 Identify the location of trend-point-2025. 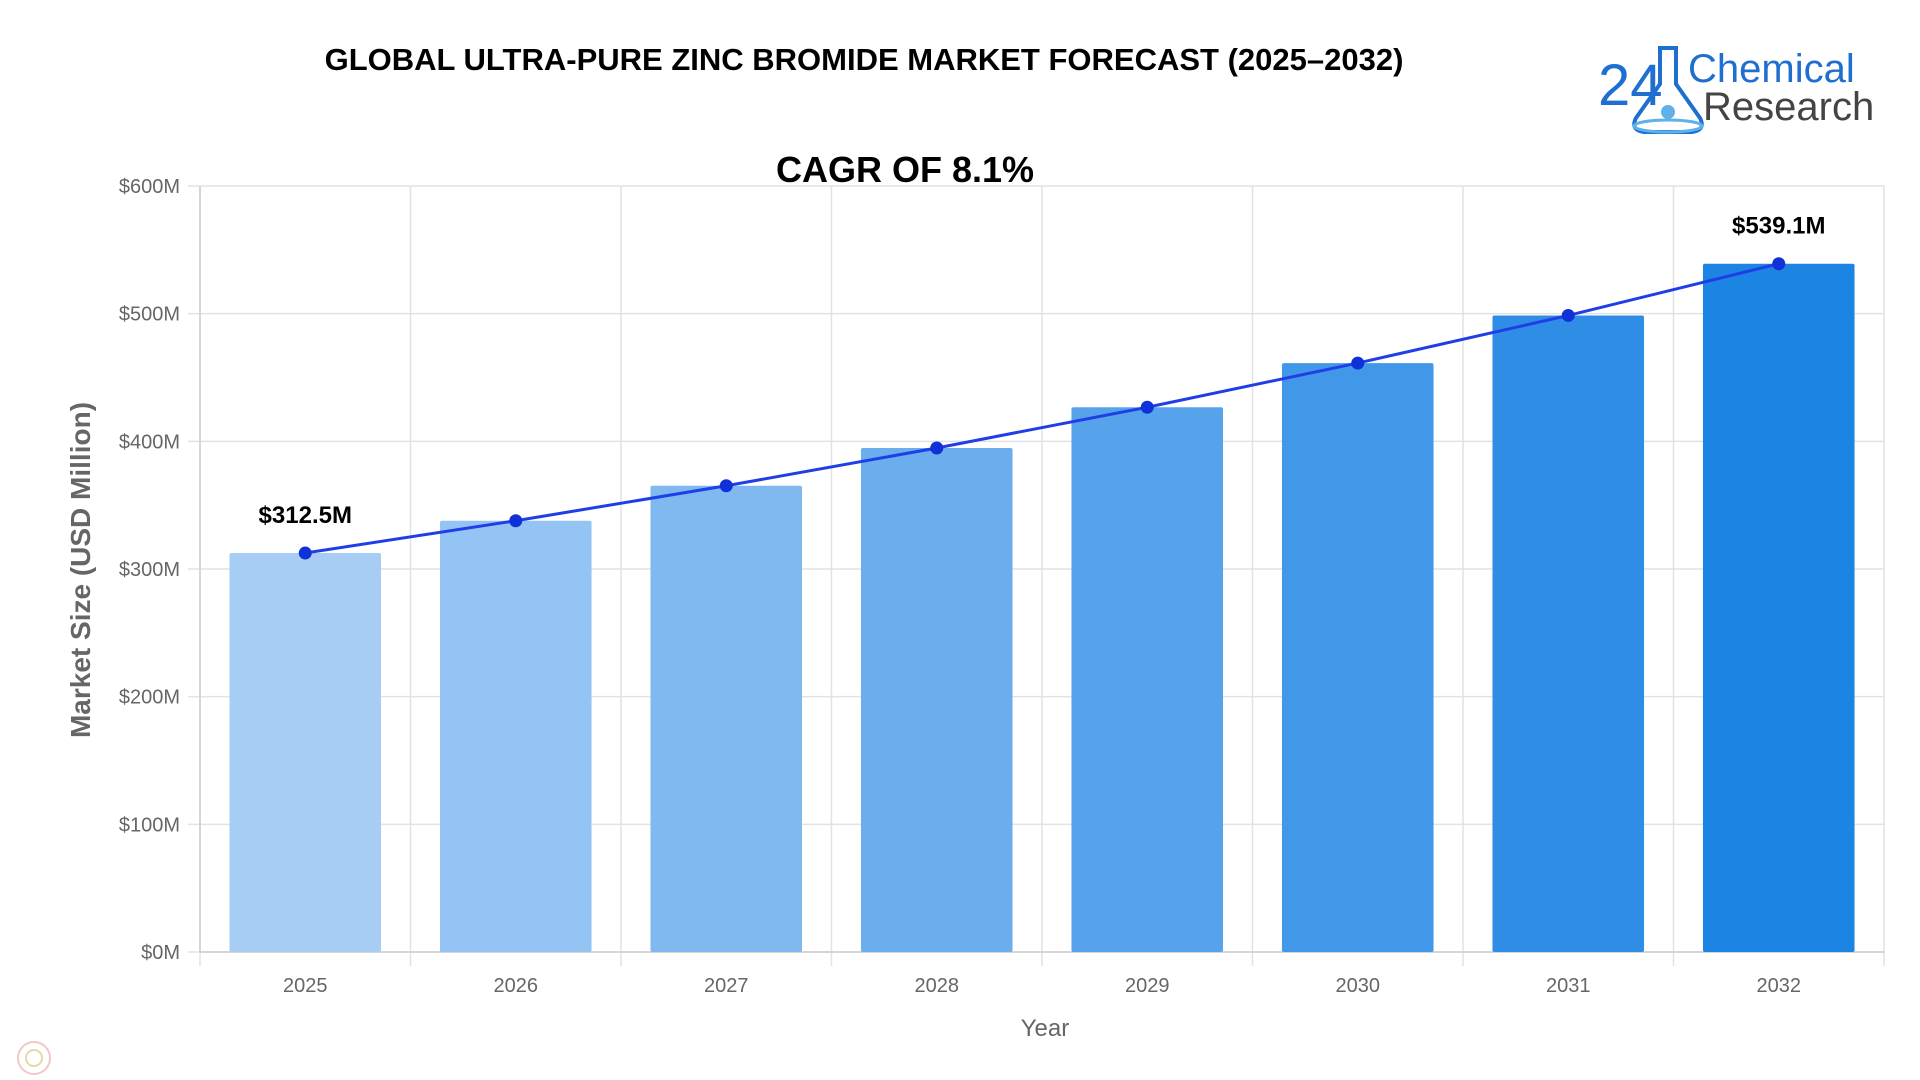
(305, 553).